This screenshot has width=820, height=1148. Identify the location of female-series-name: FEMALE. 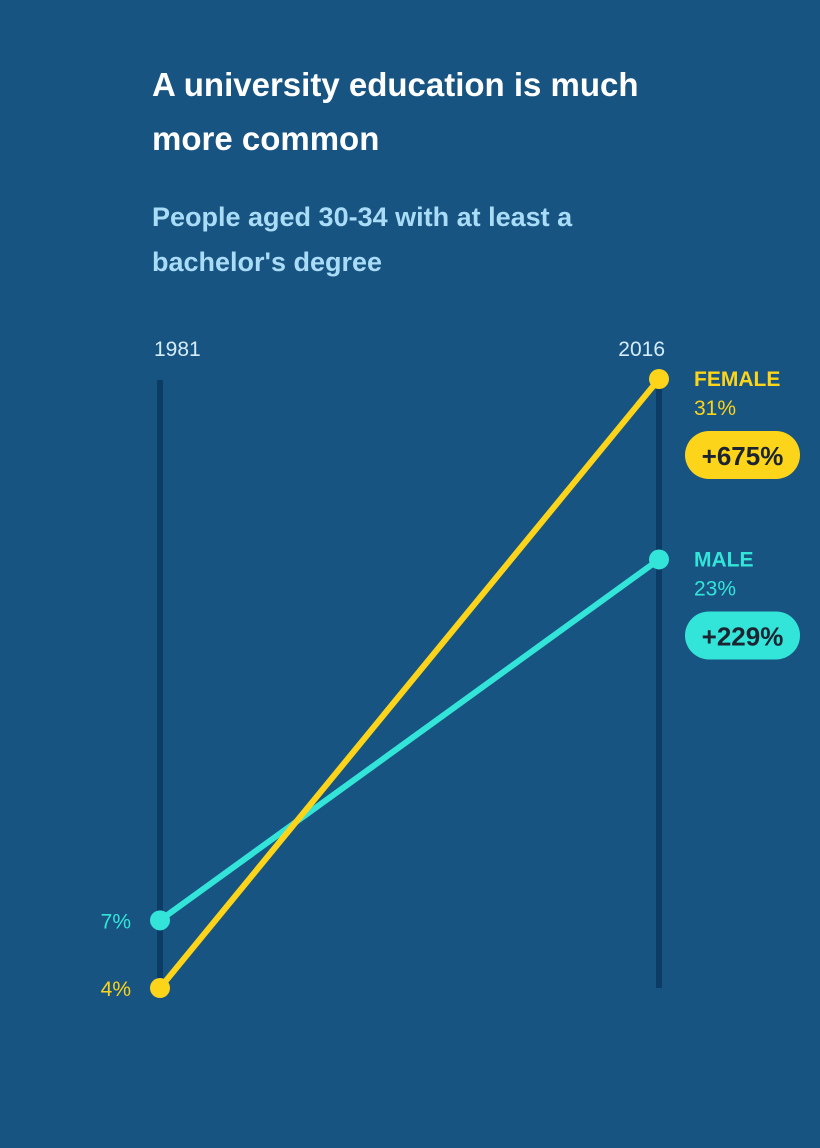
(737, 379).